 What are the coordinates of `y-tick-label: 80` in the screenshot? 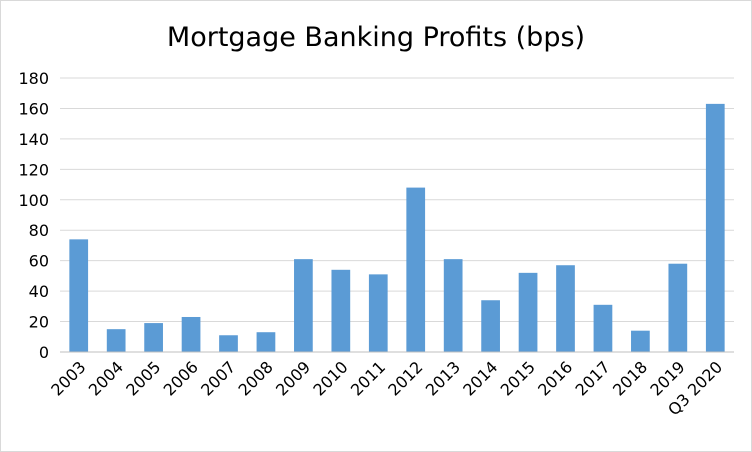 It's located at (39, 230).